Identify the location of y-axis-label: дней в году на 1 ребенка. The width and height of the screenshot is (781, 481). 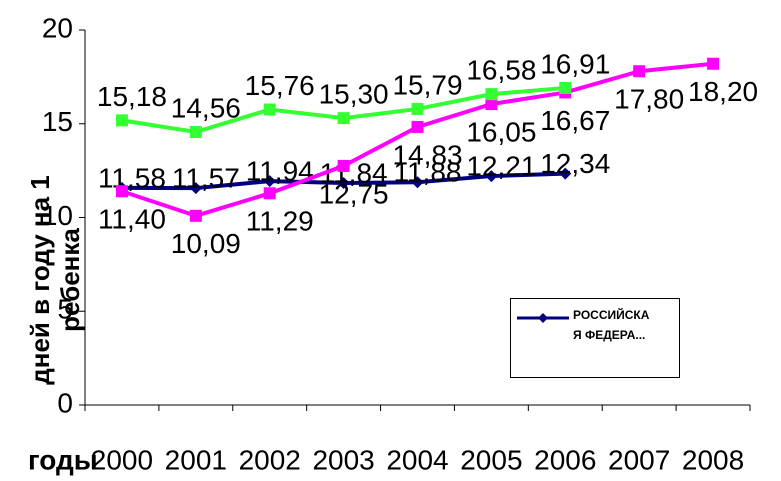
(55, 280).